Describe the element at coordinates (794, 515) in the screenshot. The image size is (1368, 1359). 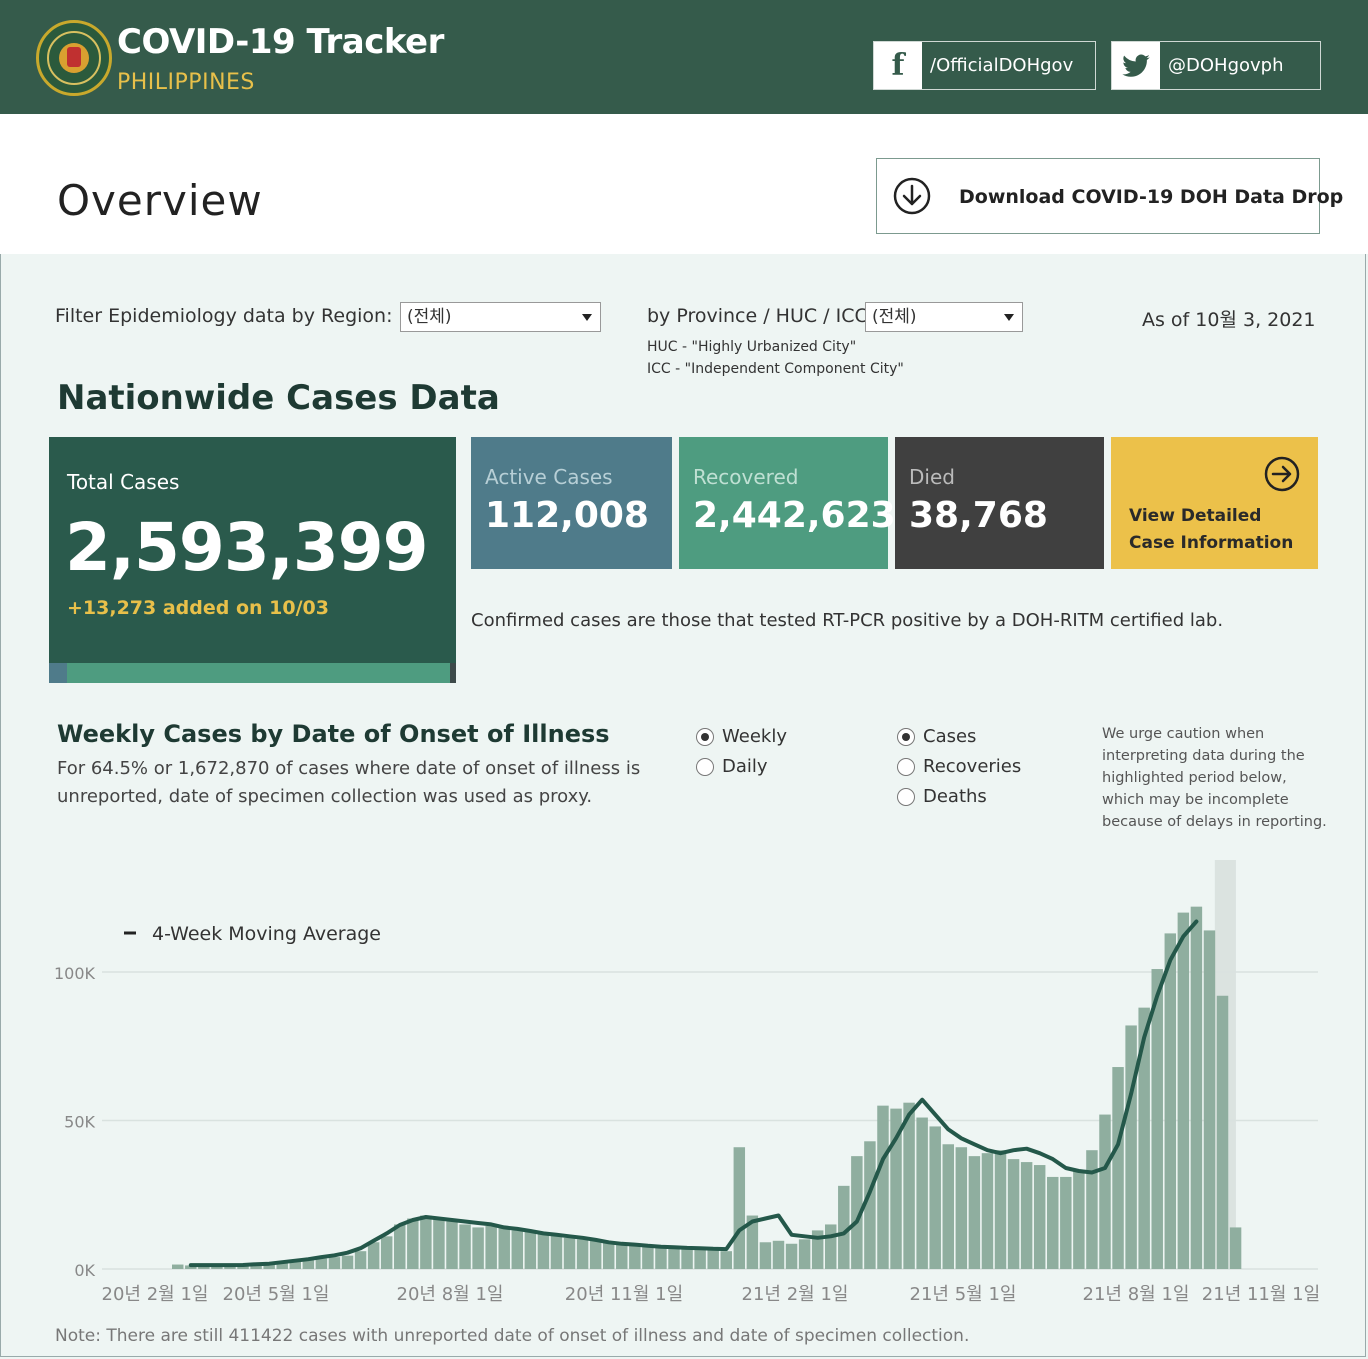
I see `recovered-value: 2,442,623` at that location.